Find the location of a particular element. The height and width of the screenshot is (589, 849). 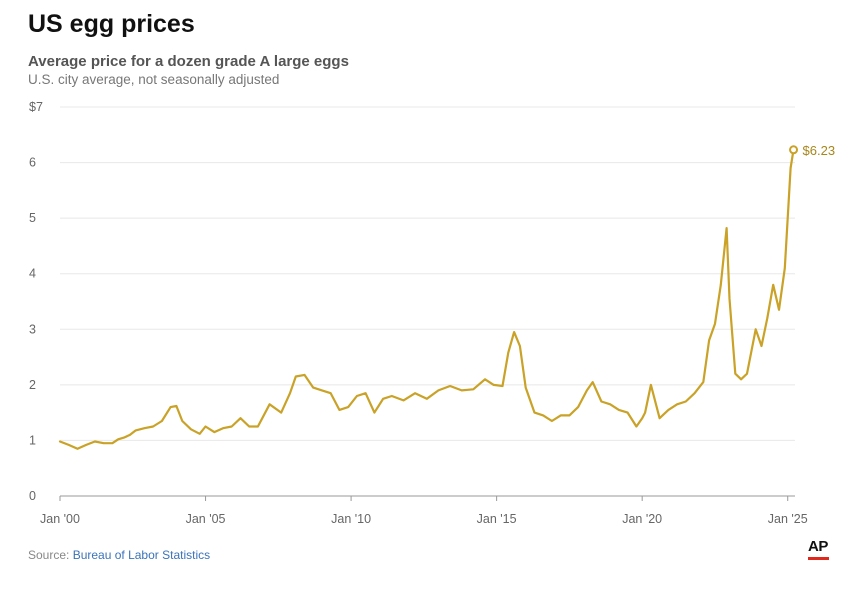

y-tick-label: 4 is located at coordinates (32, 274).